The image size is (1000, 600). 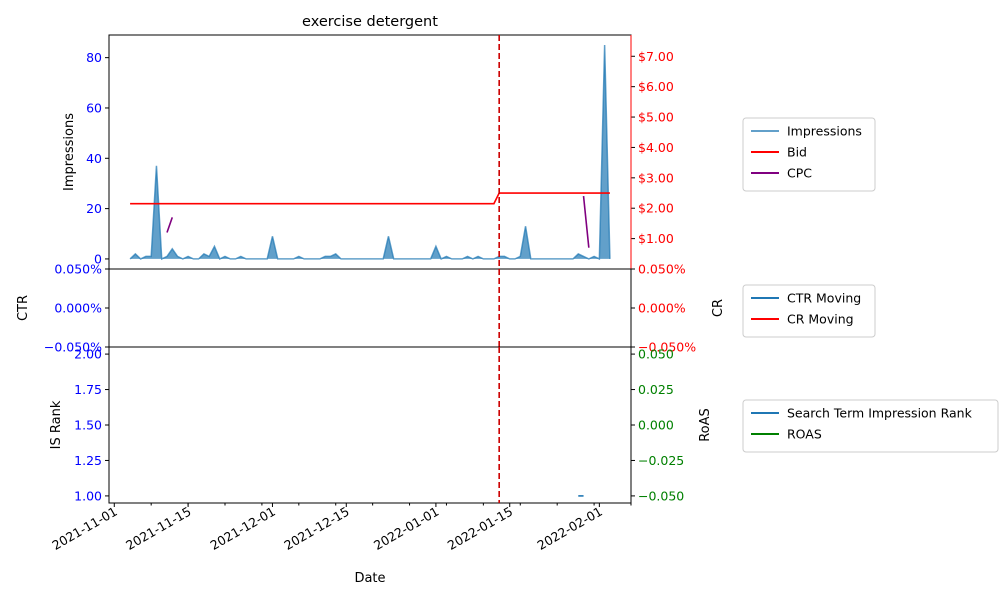 I want to click on chart-title: exercise detergent, so click(x=370, y=22).